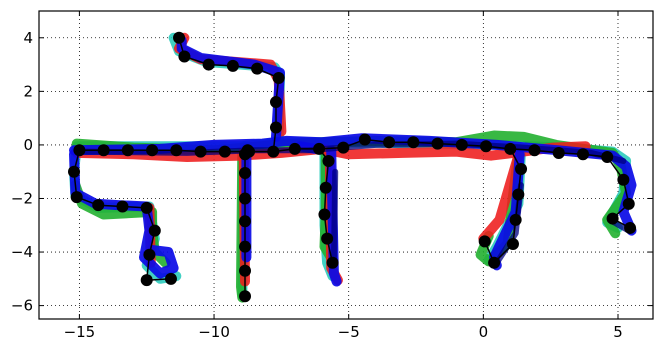  I want to click on y-tick-label: −2, so click(22, 198).